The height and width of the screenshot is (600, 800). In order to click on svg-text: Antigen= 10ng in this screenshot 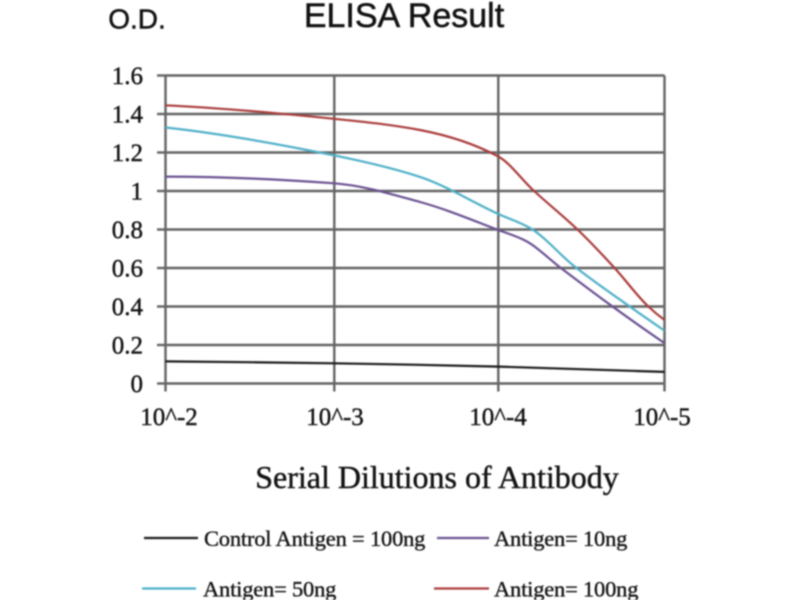, I will do `click(560, 538)`.